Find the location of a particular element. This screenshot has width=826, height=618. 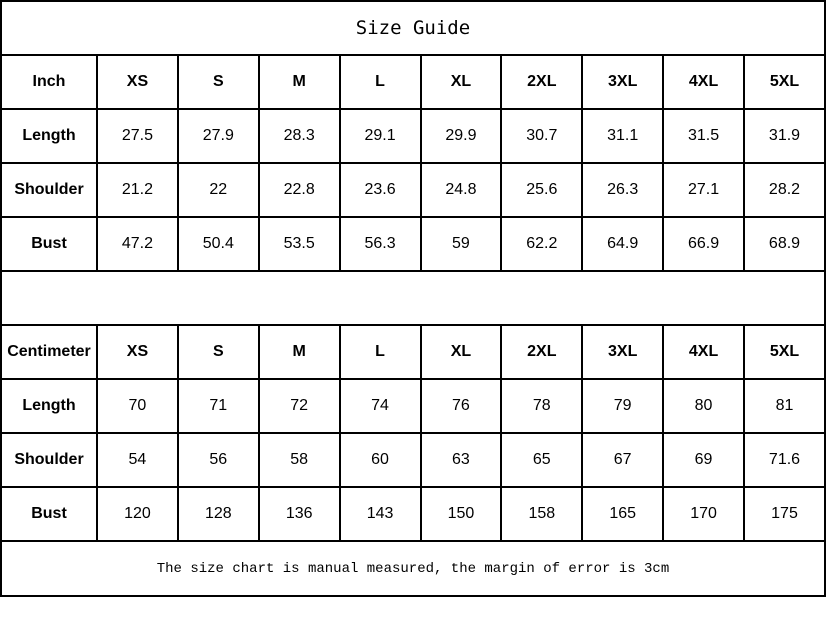

measurement-cell: 62.2 is located at coordinates (542, 244).